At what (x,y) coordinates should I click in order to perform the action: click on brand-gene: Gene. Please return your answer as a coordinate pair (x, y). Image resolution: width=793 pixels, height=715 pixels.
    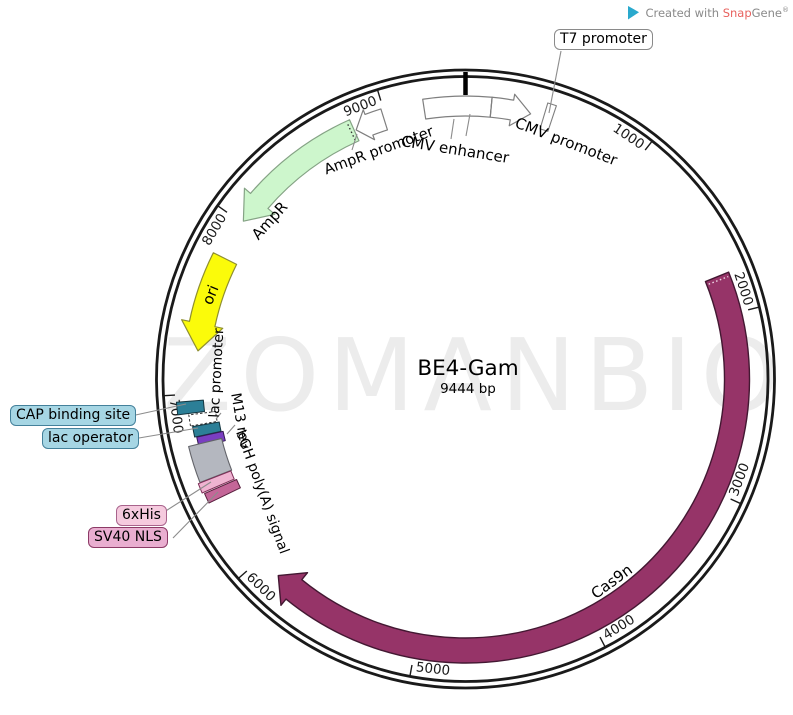
    Looking at the image, I should click on (766, 13).